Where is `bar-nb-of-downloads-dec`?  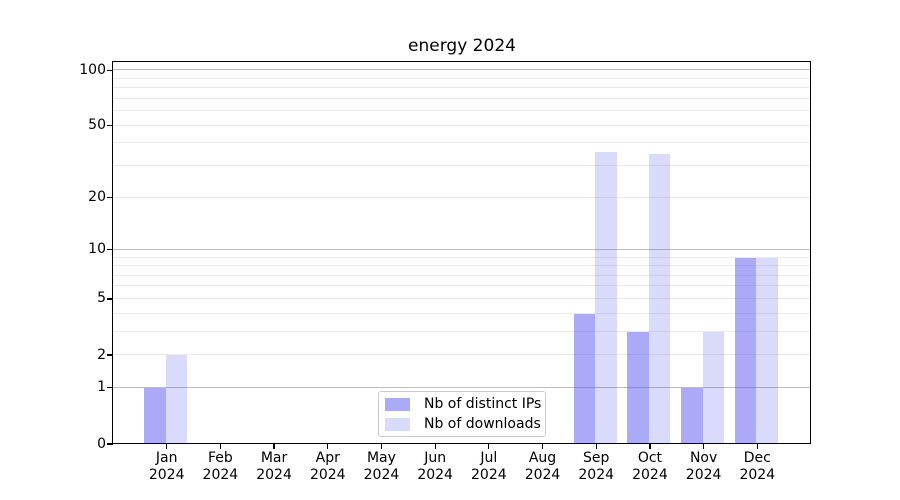 bar-nb-of-downloads-dec is located at coordinates (767, 350).